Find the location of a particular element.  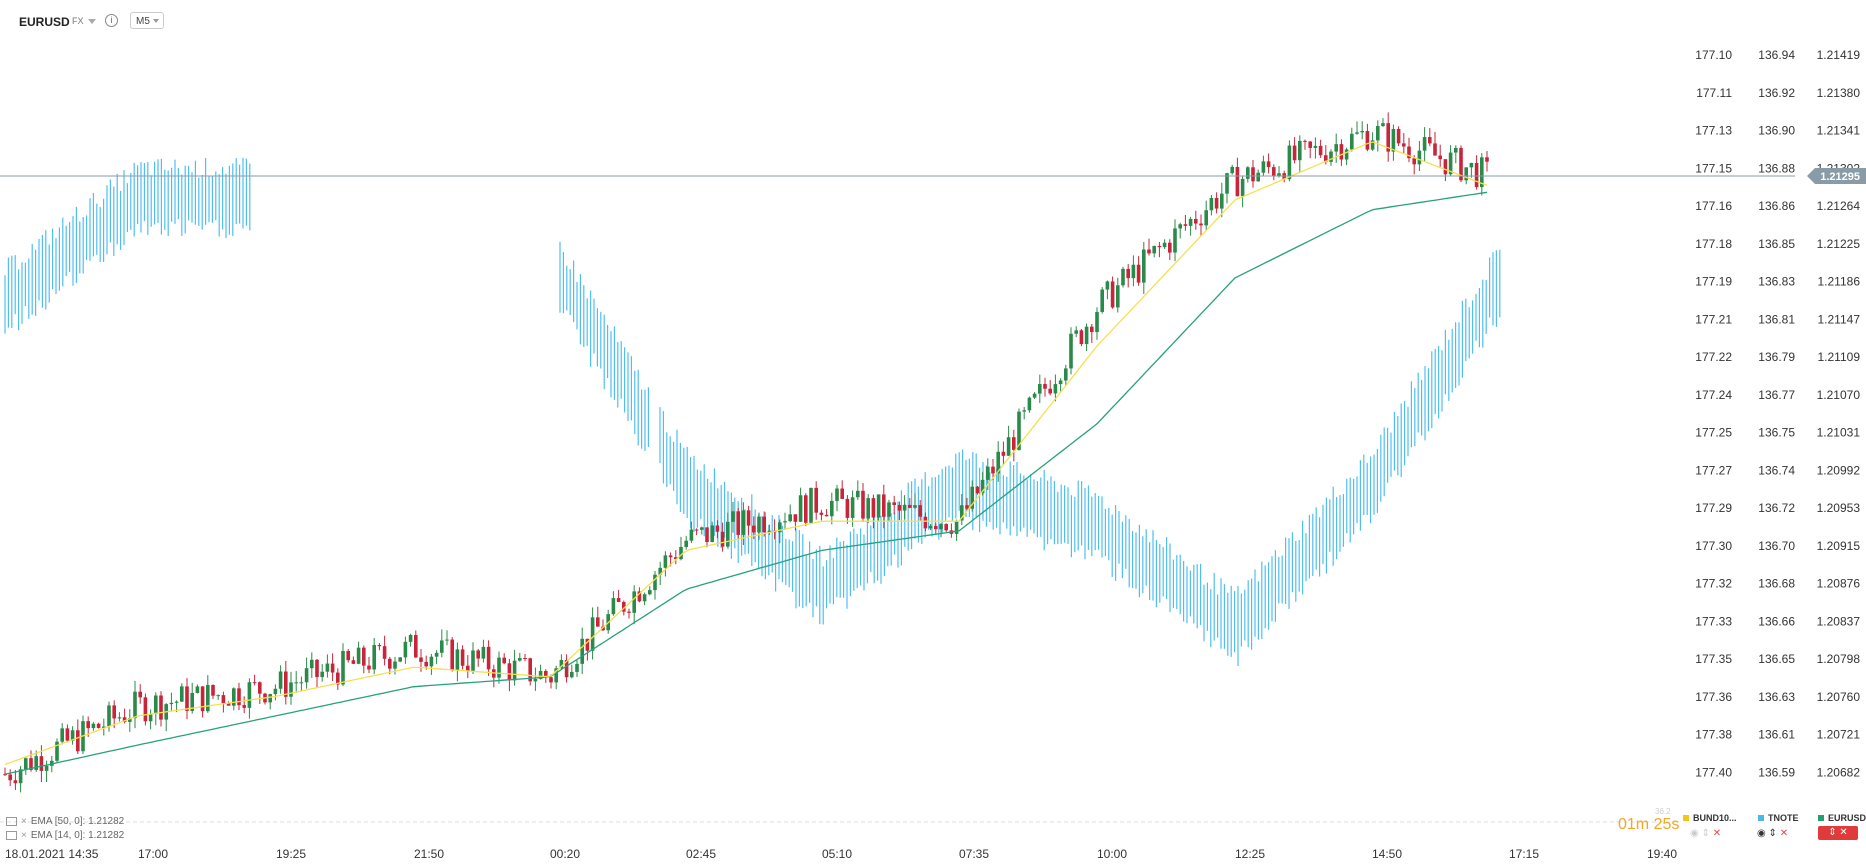

time-axis-label: 18.01.2021 14:35 is located at coordinates (52, 854).